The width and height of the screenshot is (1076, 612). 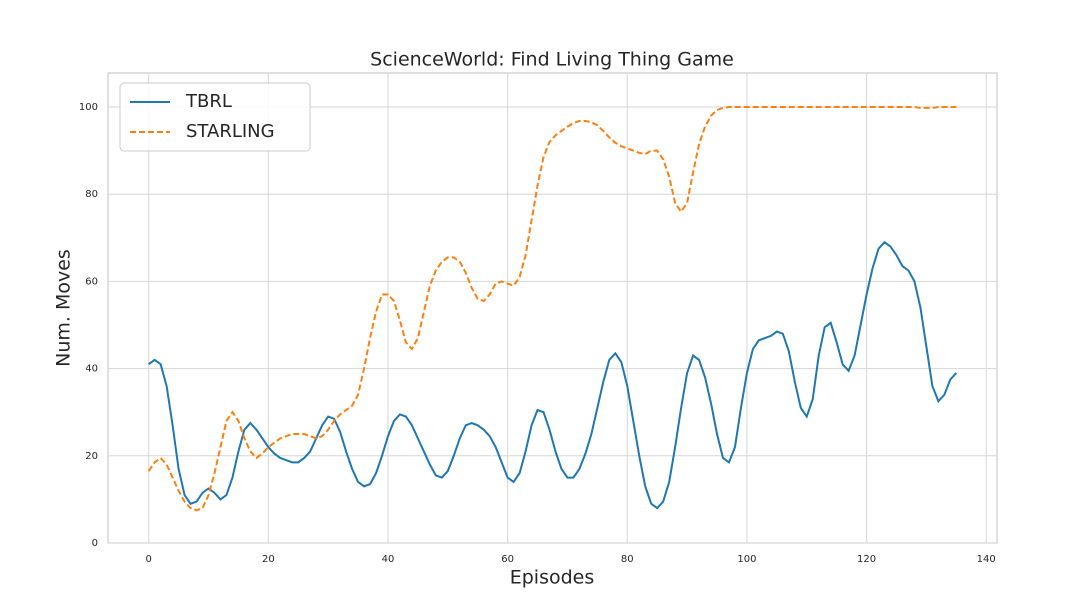 I want to click on legend-box, so click(x=215, y=117).